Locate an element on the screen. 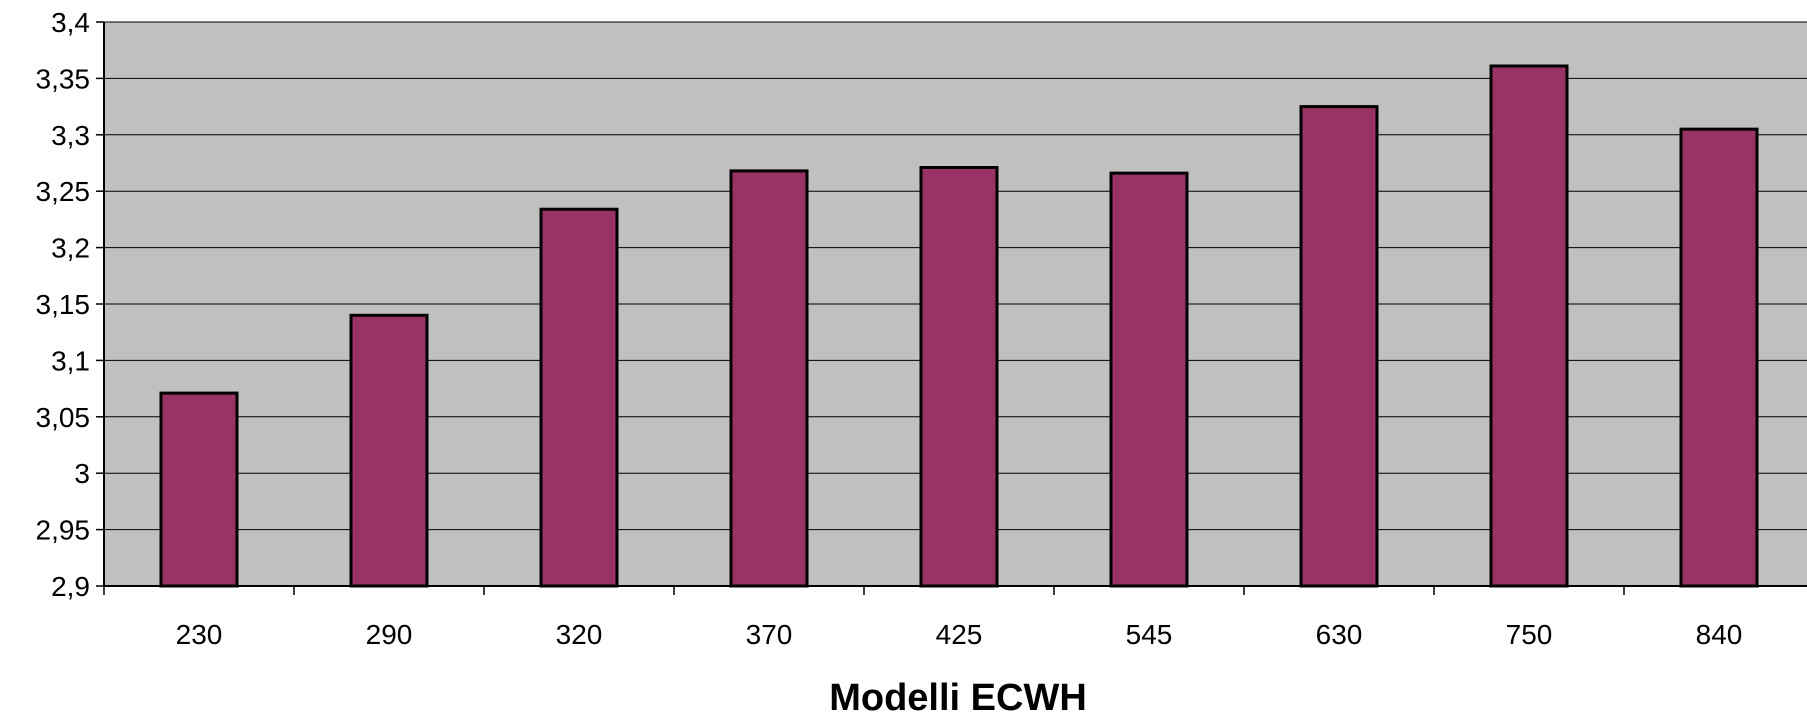 Image resolution: width=1807 pixels, height=714 pixels. x-tick-label: 545 is located at coordinates (1149, 634).